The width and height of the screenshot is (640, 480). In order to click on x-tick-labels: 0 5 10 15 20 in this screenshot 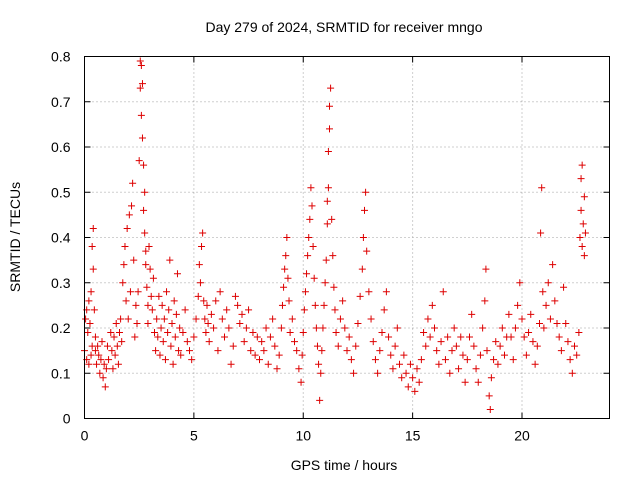, I will do `click(305, 436)`.